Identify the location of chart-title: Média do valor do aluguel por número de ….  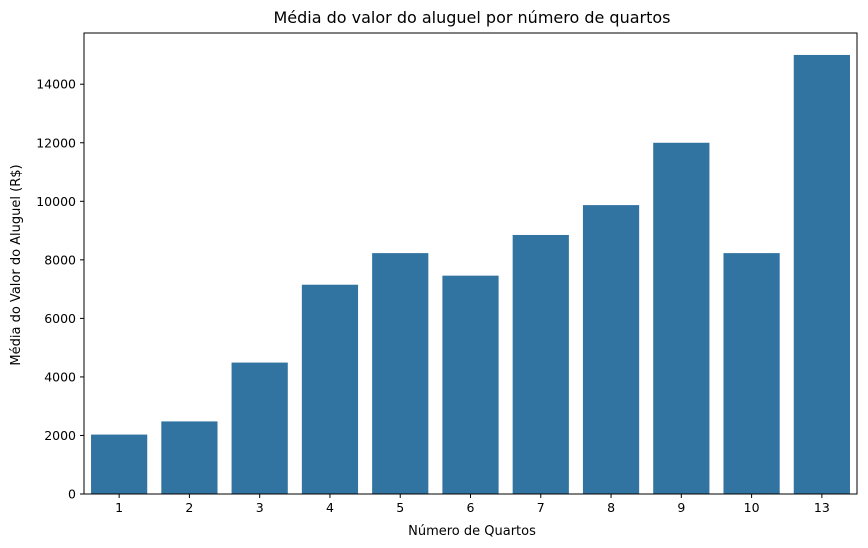
(471, 17).